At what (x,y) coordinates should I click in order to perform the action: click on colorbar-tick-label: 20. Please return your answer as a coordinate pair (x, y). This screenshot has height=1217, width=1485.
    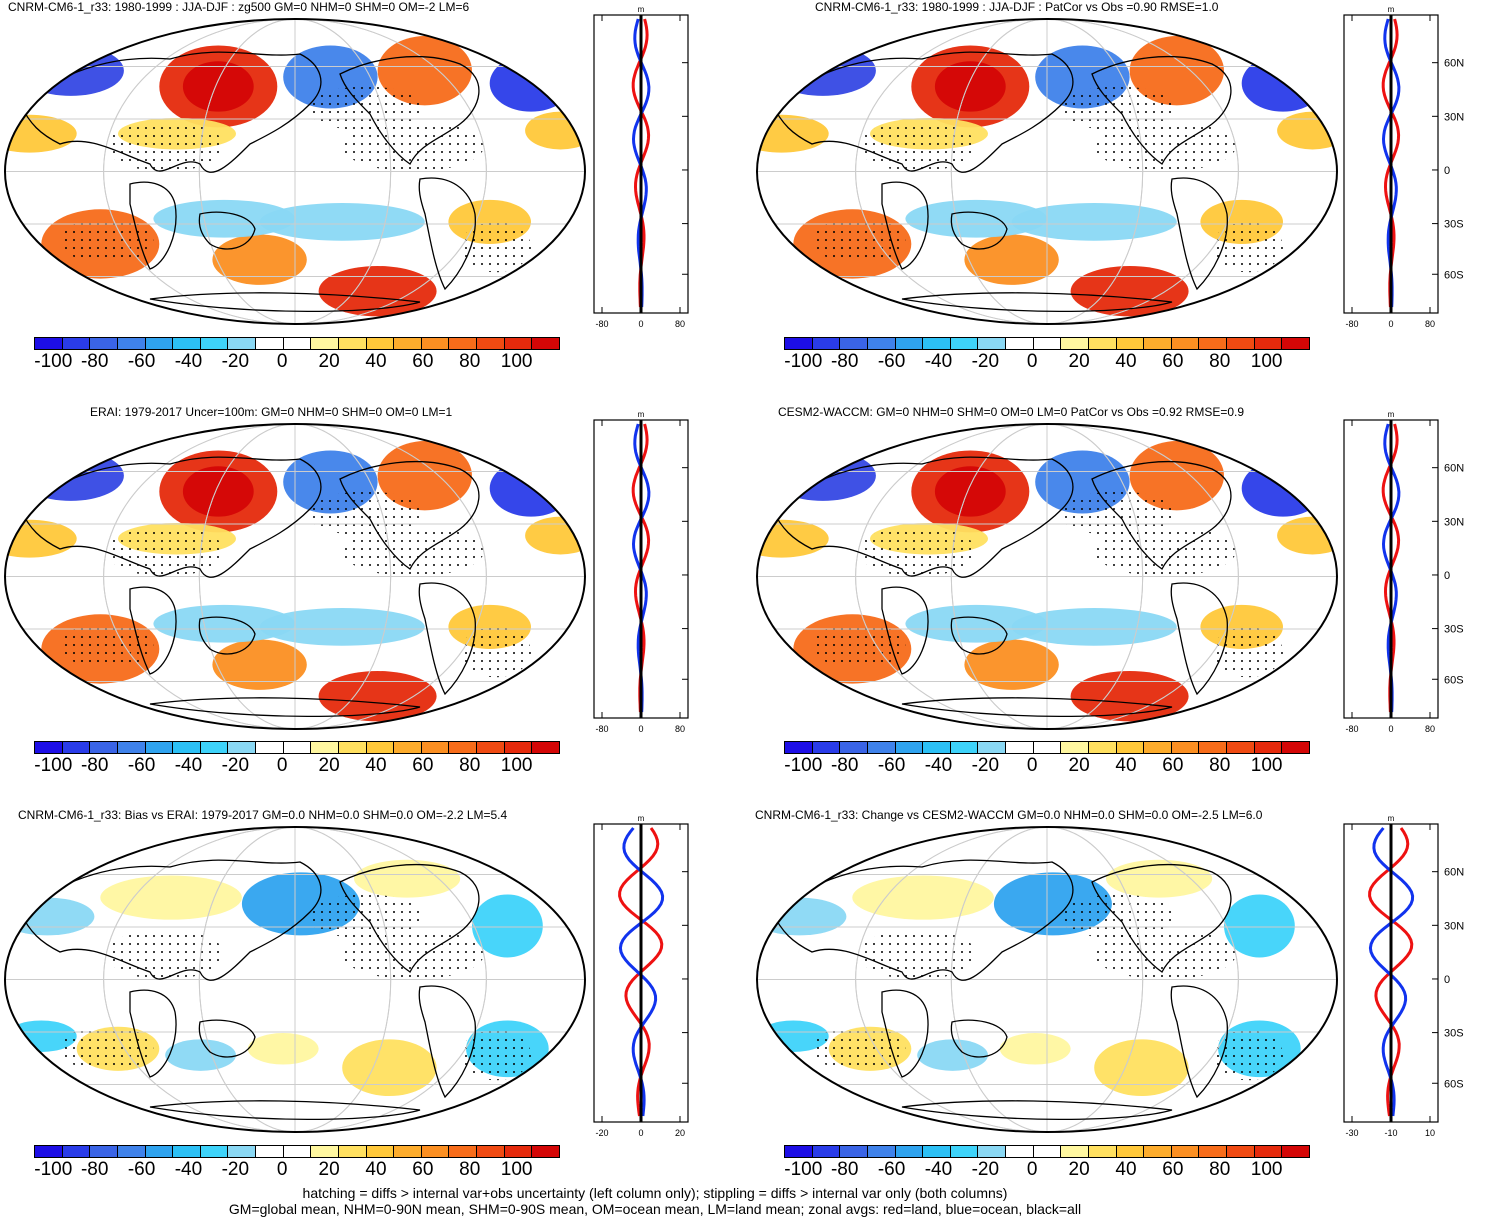
    Looking at the image, I should click on (329, 765).